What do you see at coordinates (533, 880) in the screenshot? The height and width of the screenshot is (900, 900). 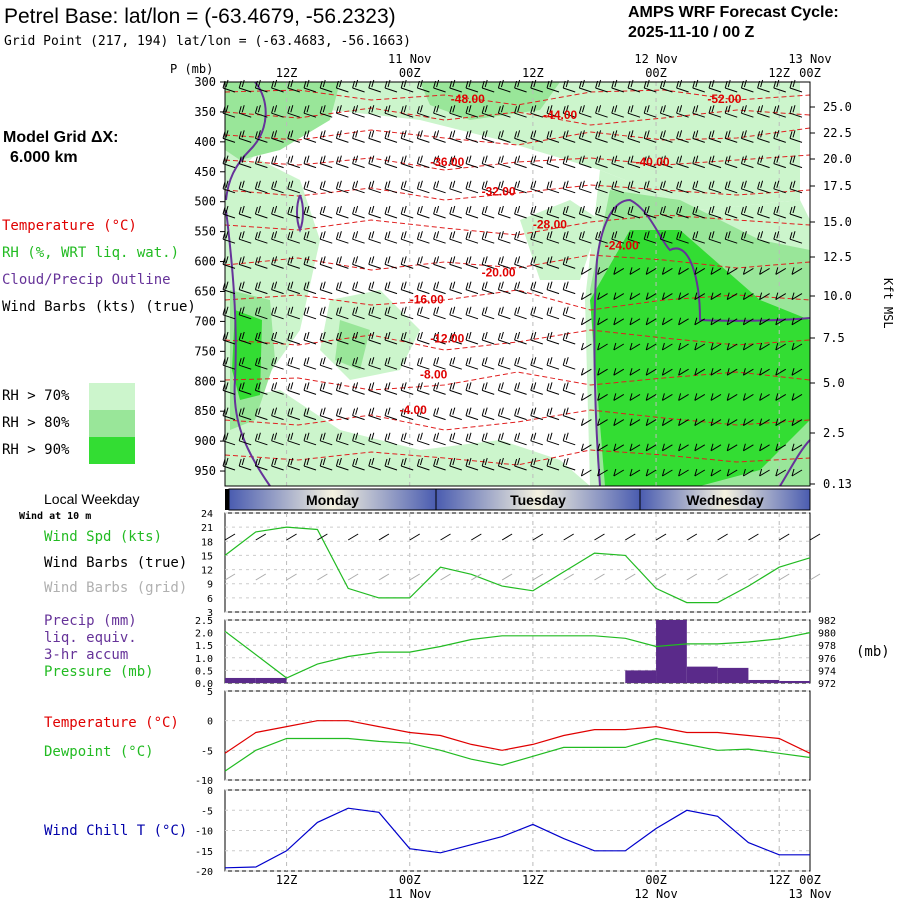 I see `bottom-hour-label: 12Z` at bounding box center [533, 880].